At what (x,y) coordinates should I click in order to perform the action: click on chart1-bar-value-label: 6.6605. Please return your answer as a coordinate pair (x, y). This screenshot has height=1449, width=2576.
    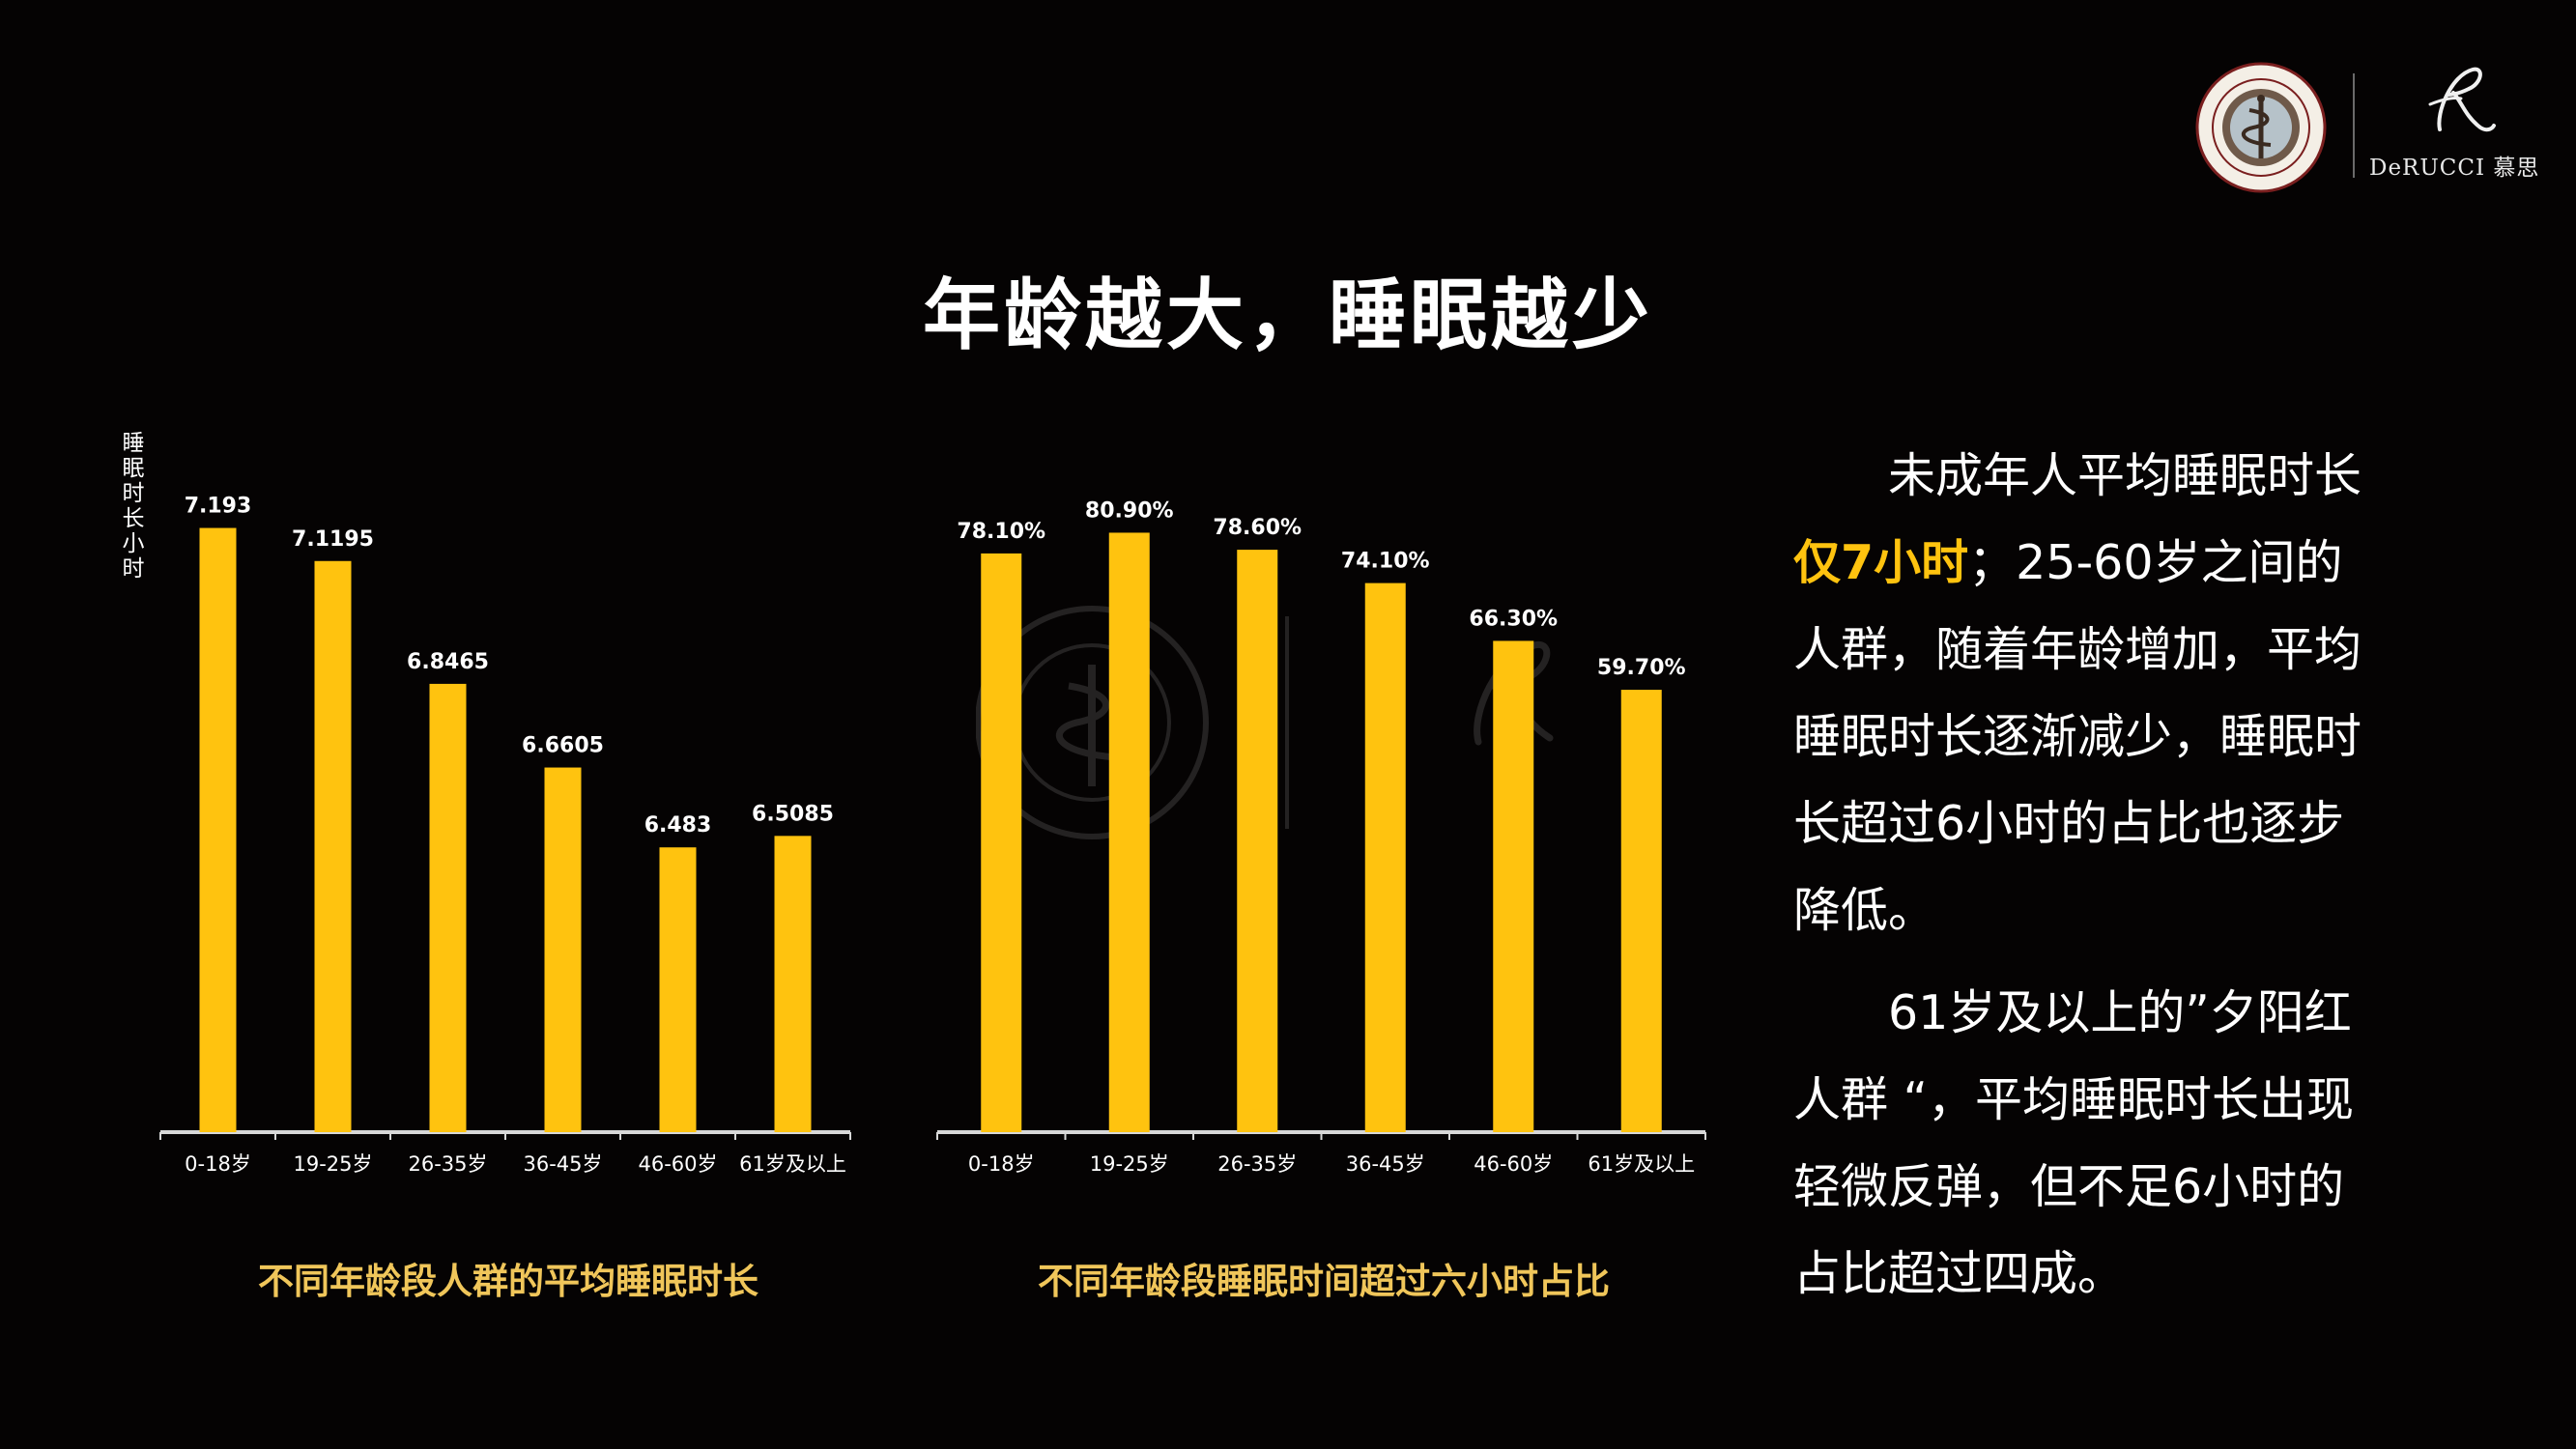
    Looking at the image, I should click on (563, 746).